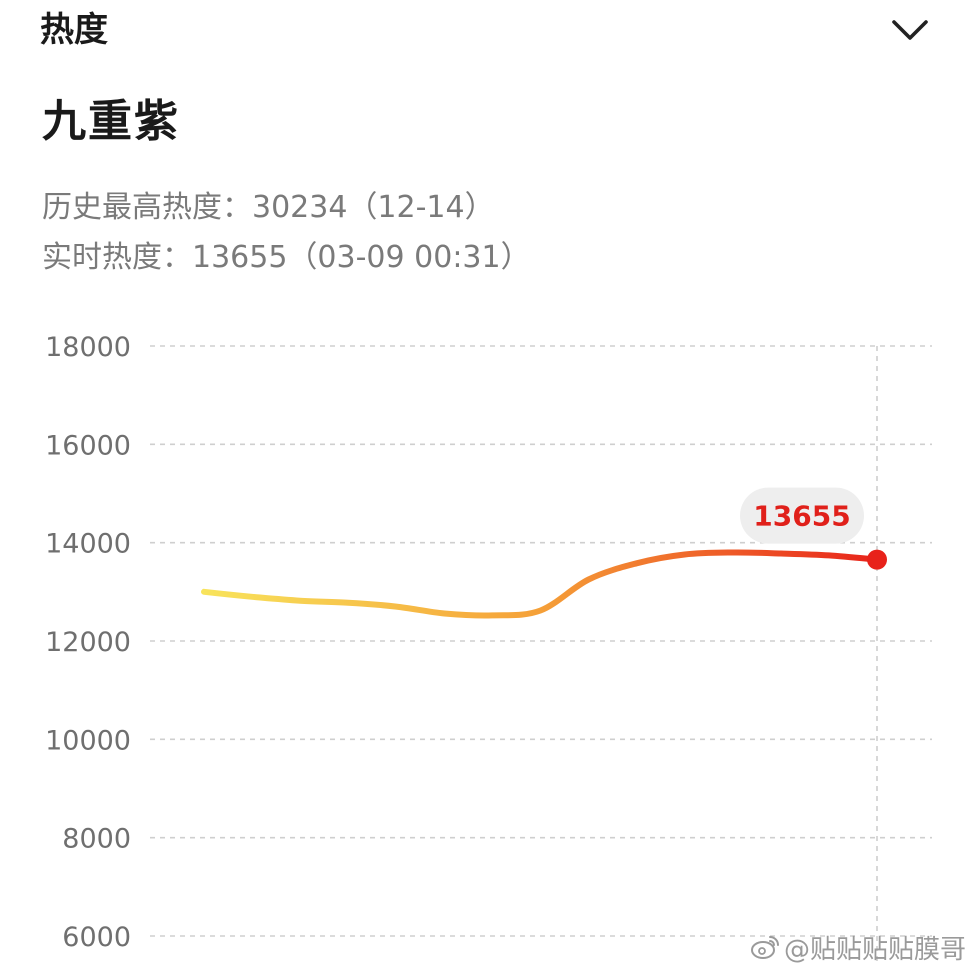 The width and height of the screenshot is (974, 974). I want to click on chevron-down-icon, so click(910, 30).